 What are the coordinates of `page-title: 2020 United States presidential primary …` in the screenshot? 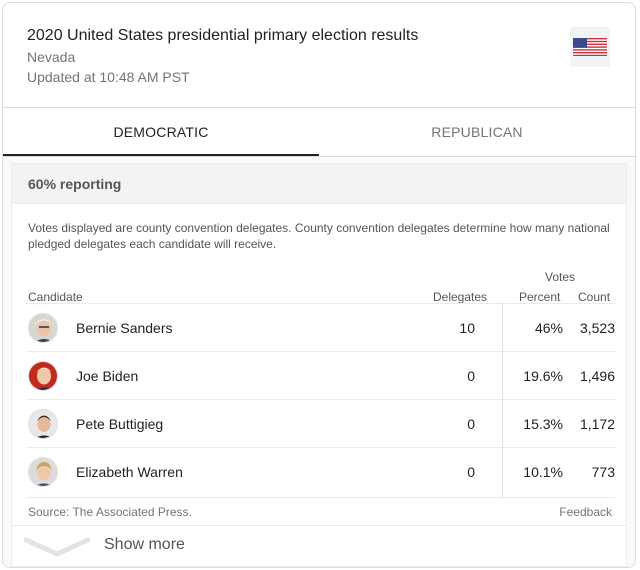 It's located at (223, 35).